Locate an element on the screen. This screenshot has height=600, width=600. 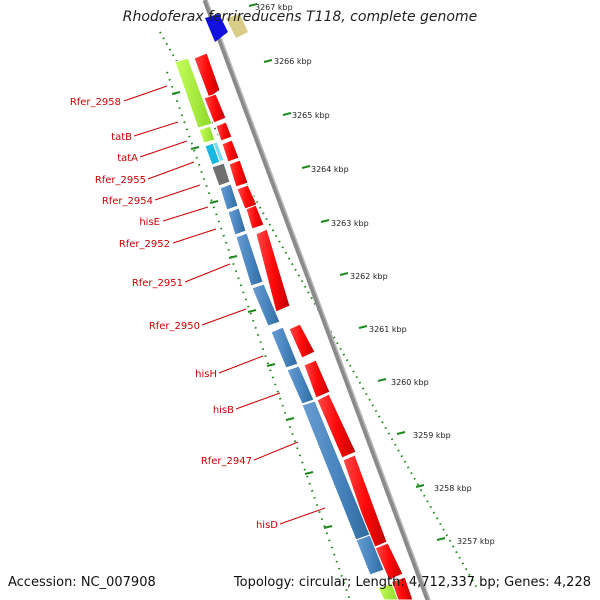
gene-label-rfer-2947: Rfer_2947 is located at coordinates (226, 461).